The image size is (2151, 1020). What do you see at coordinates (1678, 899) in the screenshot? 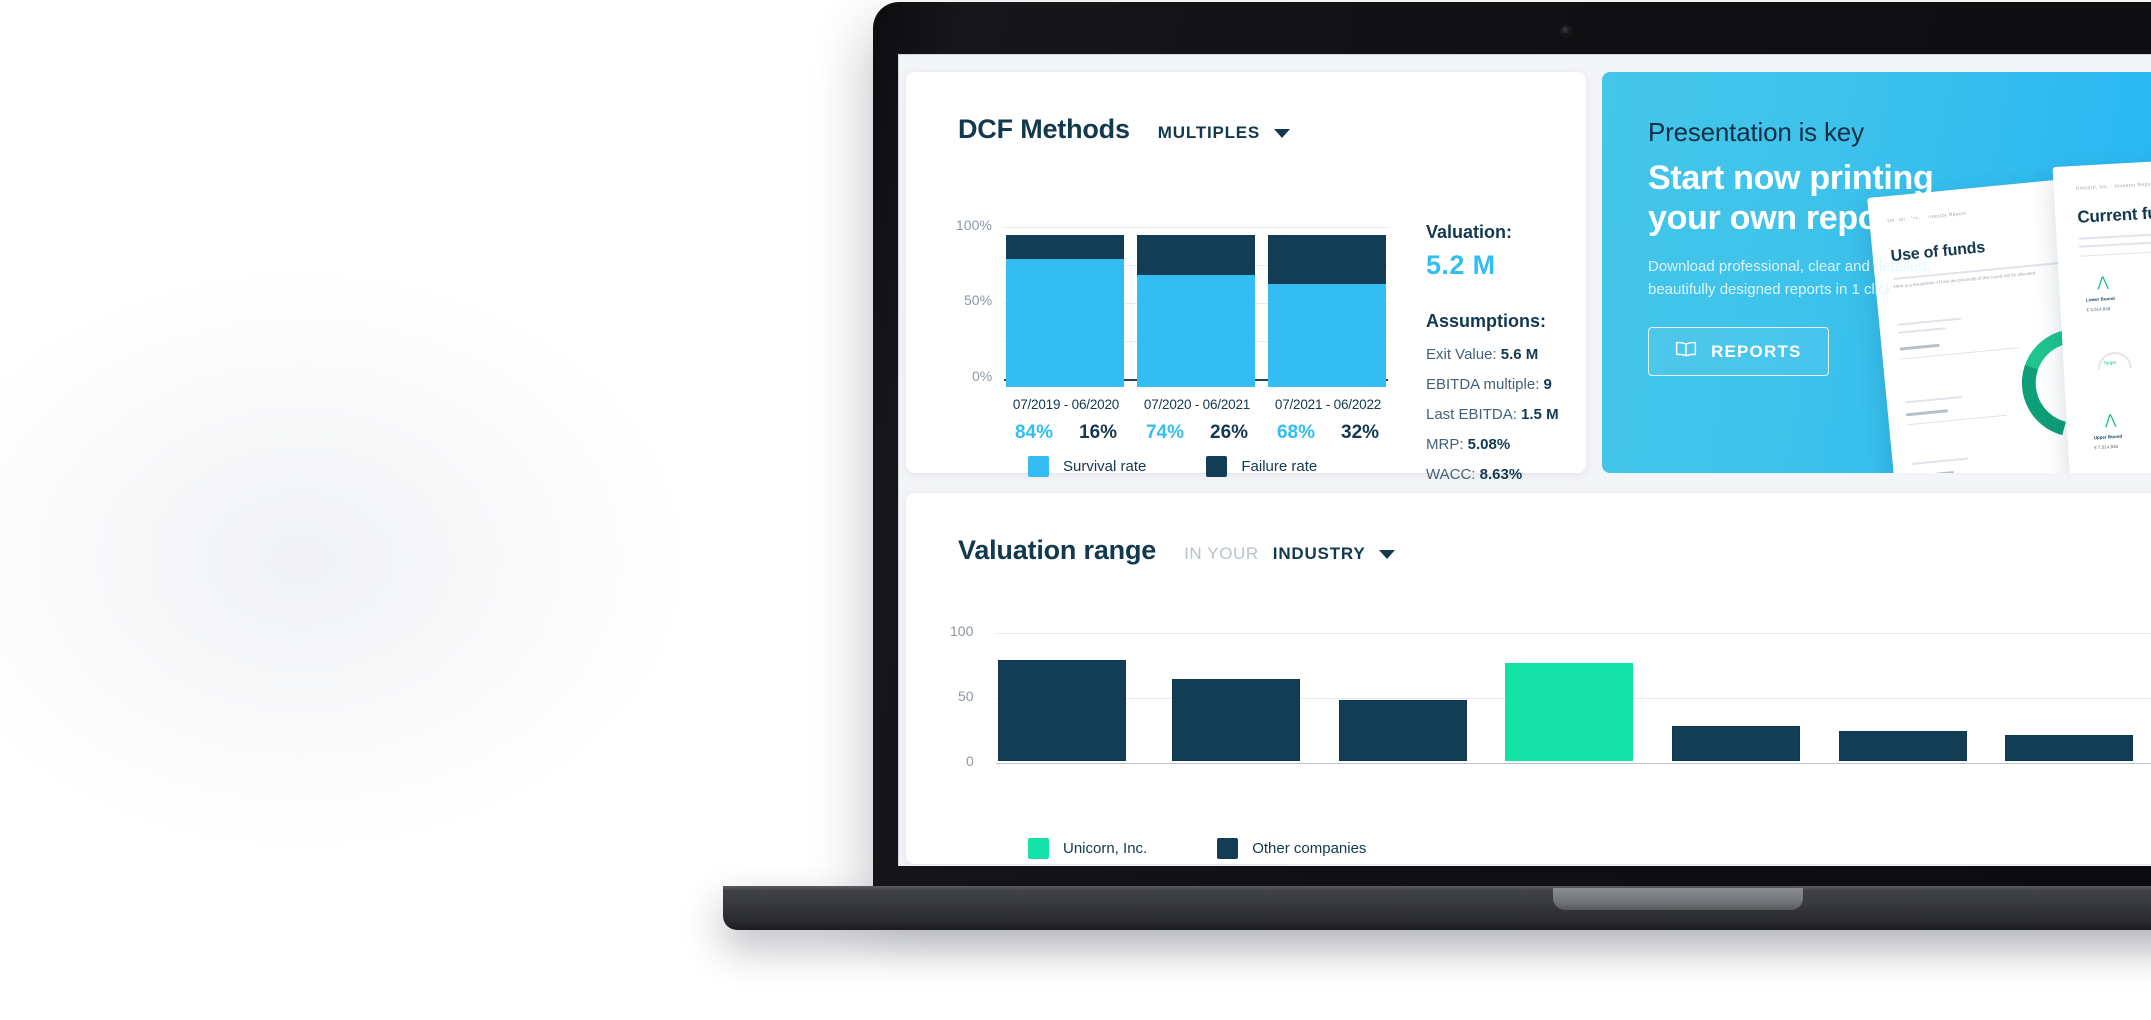
I see `laptop-lid-notch` at bounding box center [1678, 899].